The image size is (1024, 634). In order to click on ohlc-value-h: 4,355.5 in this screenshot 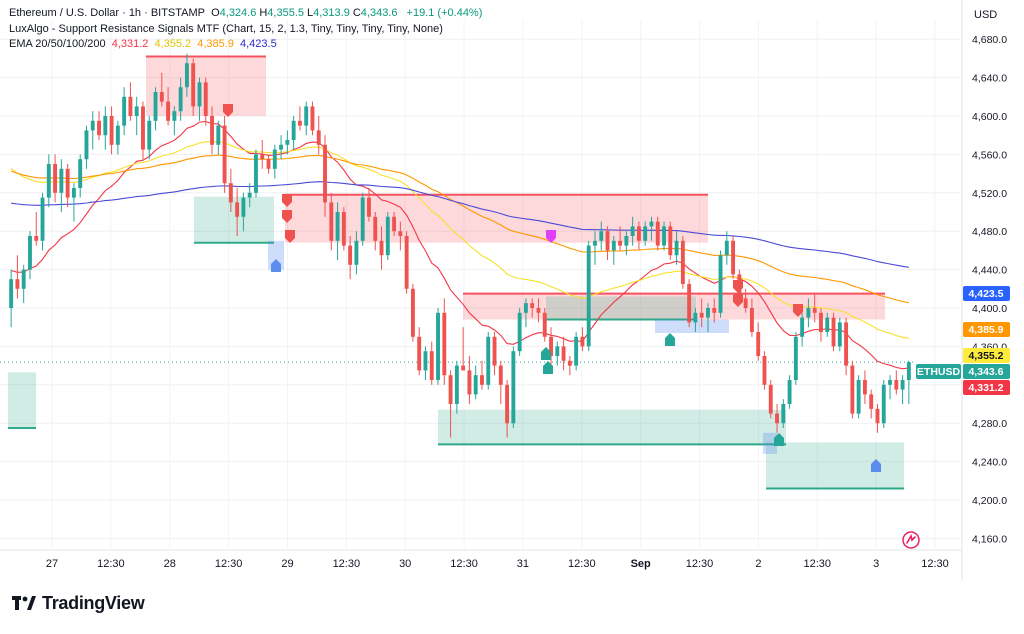, I will do `click(285, 13)`.